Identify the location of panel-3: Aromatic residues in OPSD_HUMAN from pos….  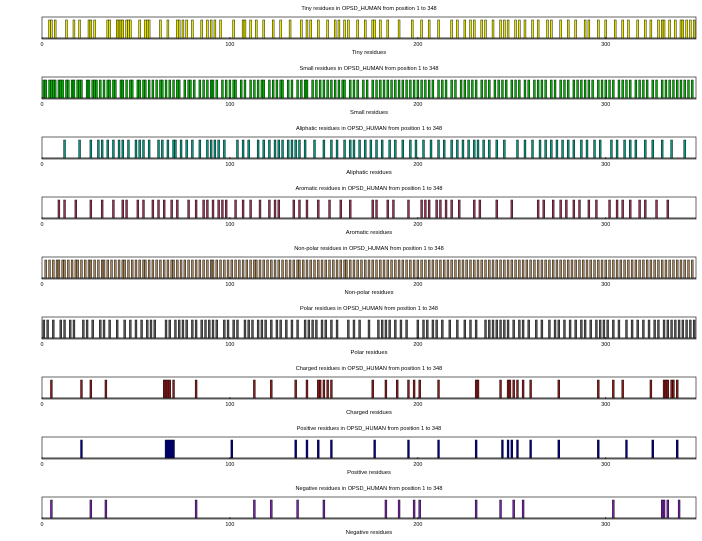
(369, 211).